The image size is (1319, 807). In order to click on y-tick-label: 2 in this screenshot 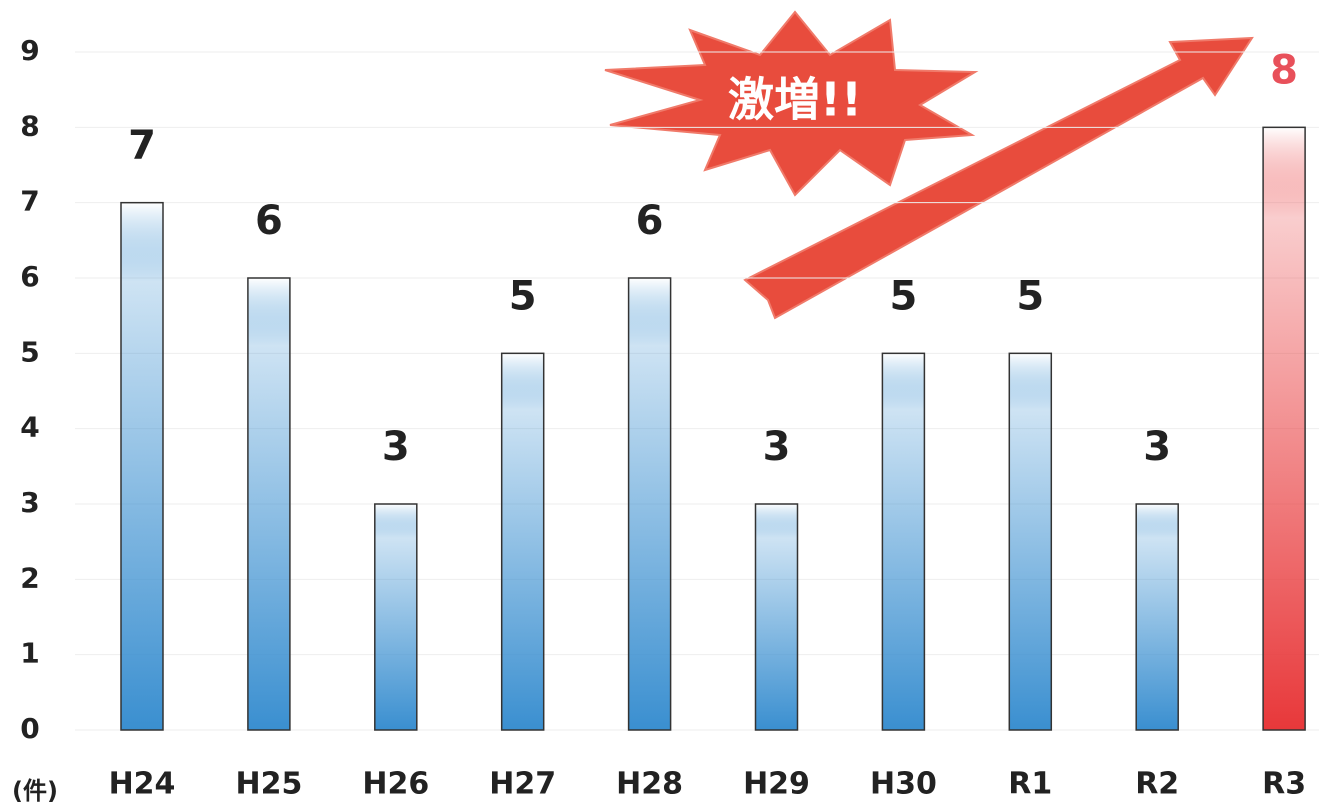, I will do `click(29, 577)`.